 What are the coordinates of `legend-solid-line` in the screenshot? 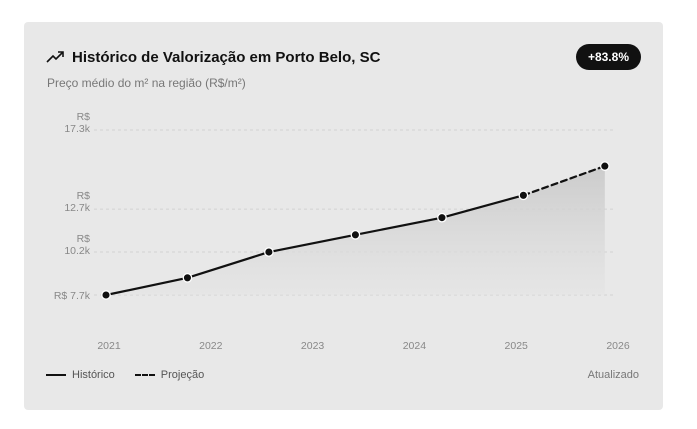 It's located at (56, 375).